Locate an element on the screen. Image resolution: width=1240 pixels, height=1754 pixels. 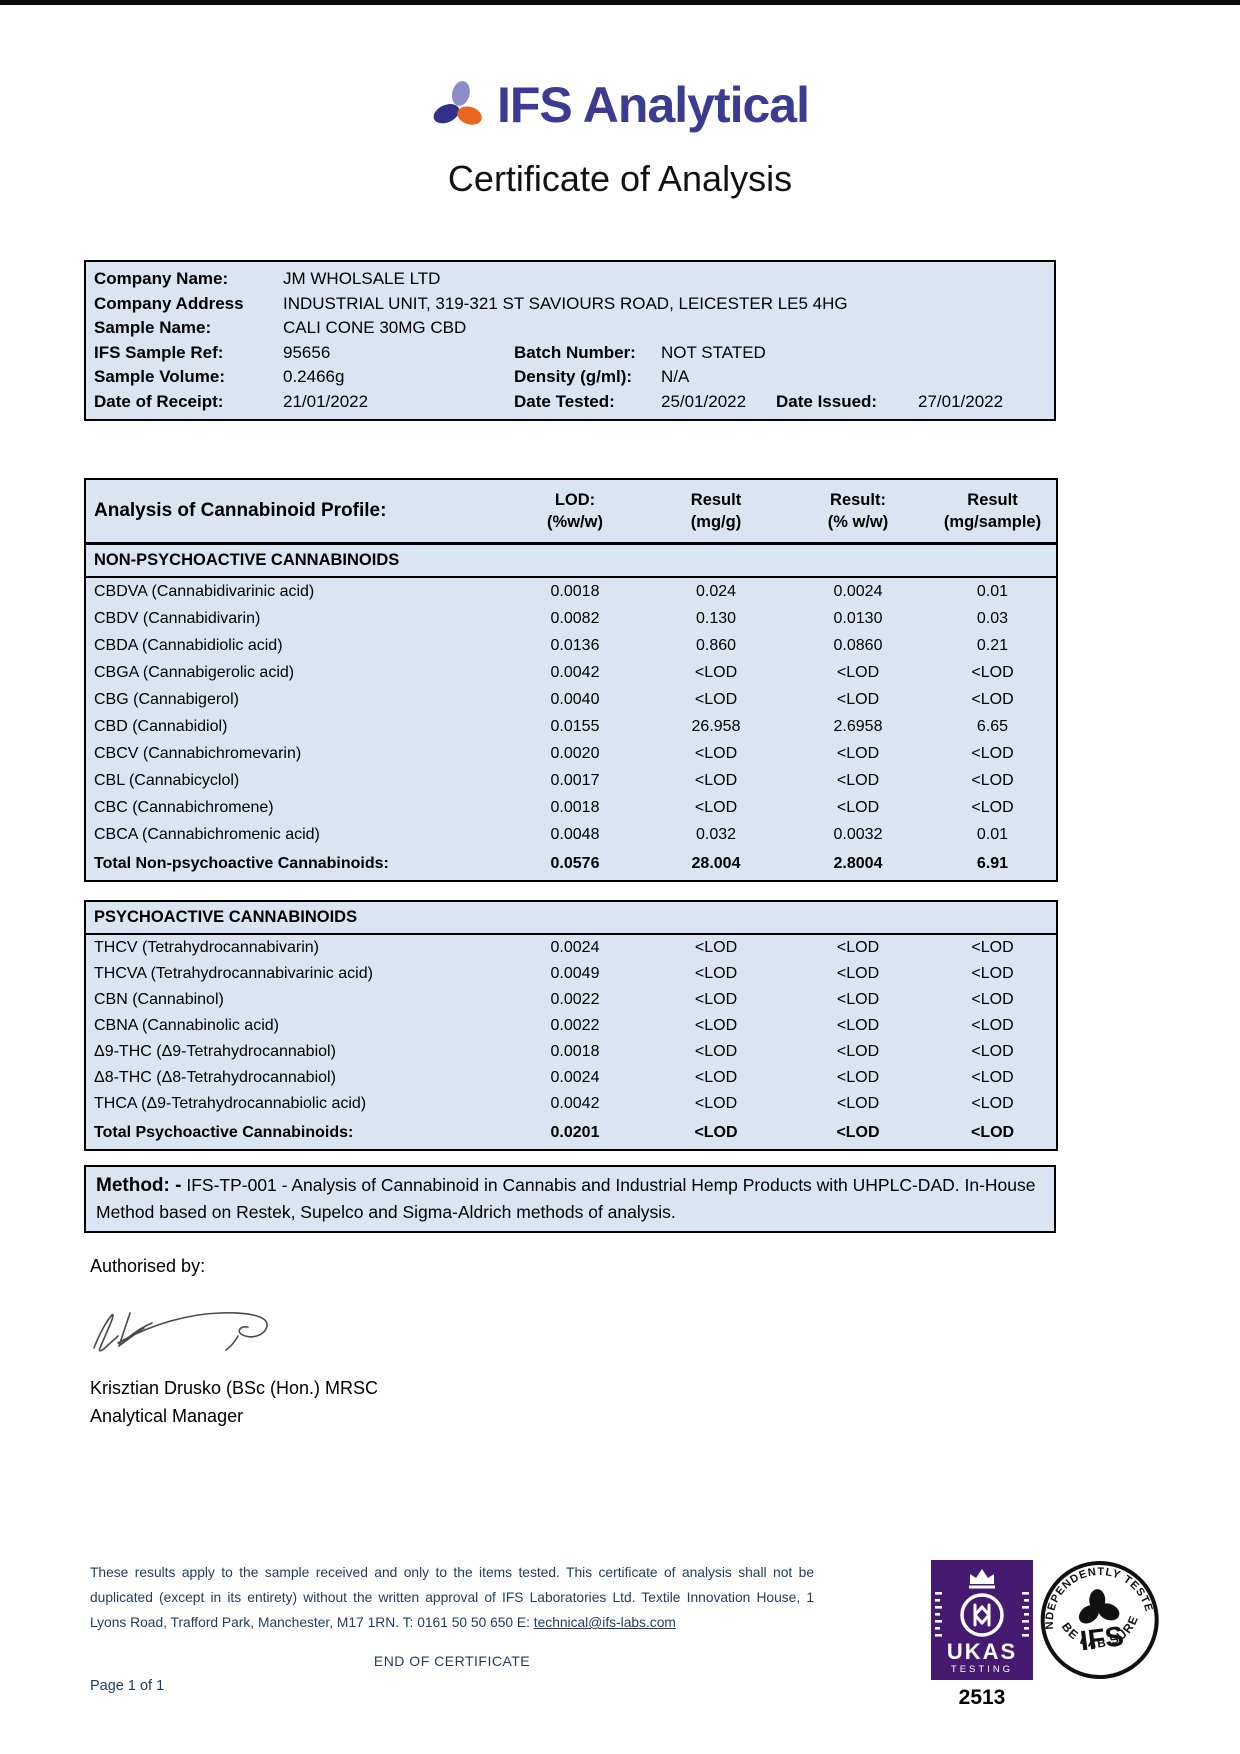
sample-volume-label: Sample Volume: is located at coordinates (159, 376).